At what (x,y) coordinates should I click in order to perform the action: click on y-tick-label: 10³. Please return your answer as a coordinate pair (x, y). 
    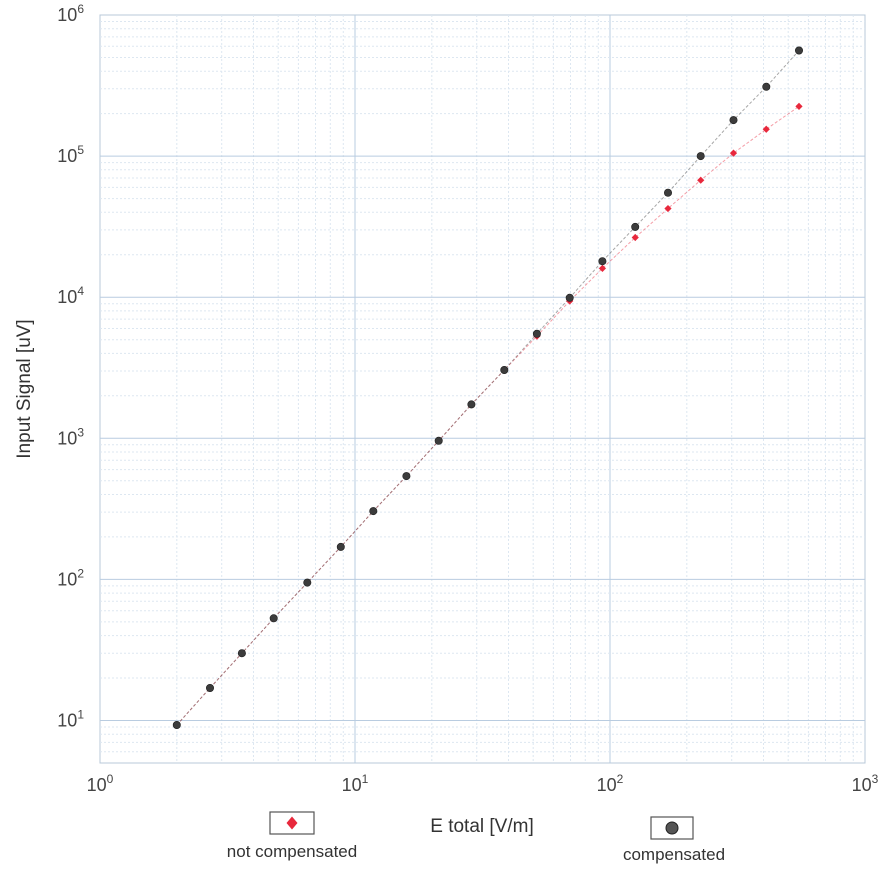
    Looking at the image, I should click on (70, 436).